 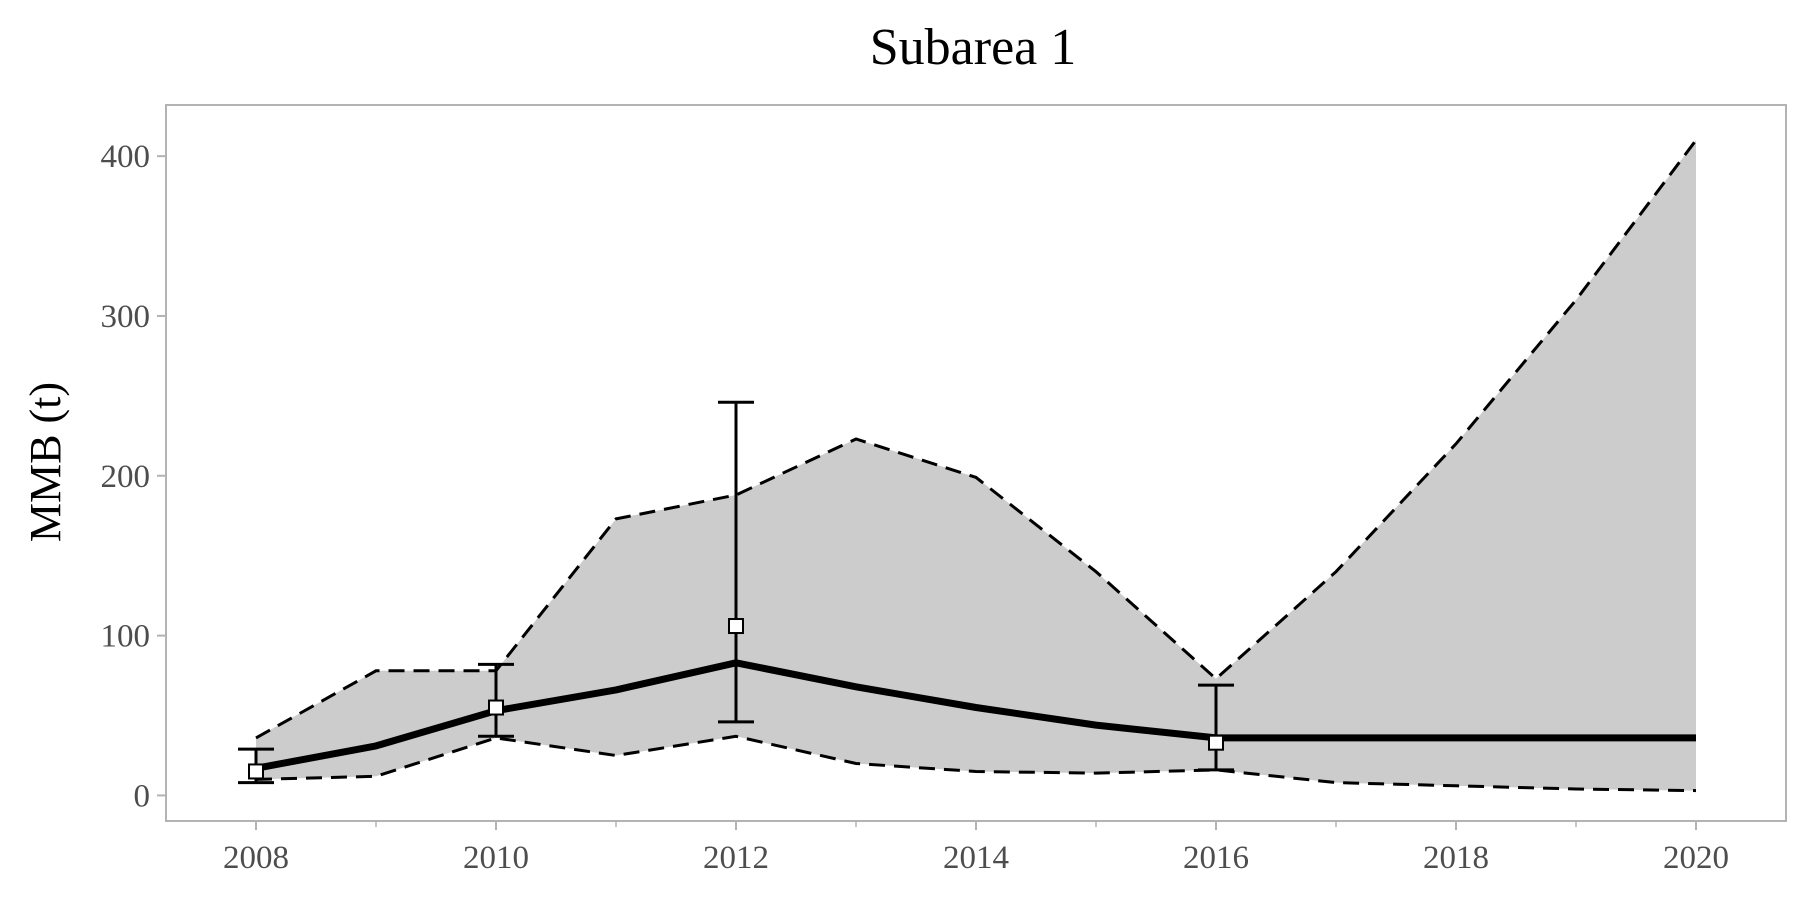 What do you see at coordinates (1456, 858) in the screenshot?
I see `x-tick-label: 2018` at bounding box center [1456, 858].